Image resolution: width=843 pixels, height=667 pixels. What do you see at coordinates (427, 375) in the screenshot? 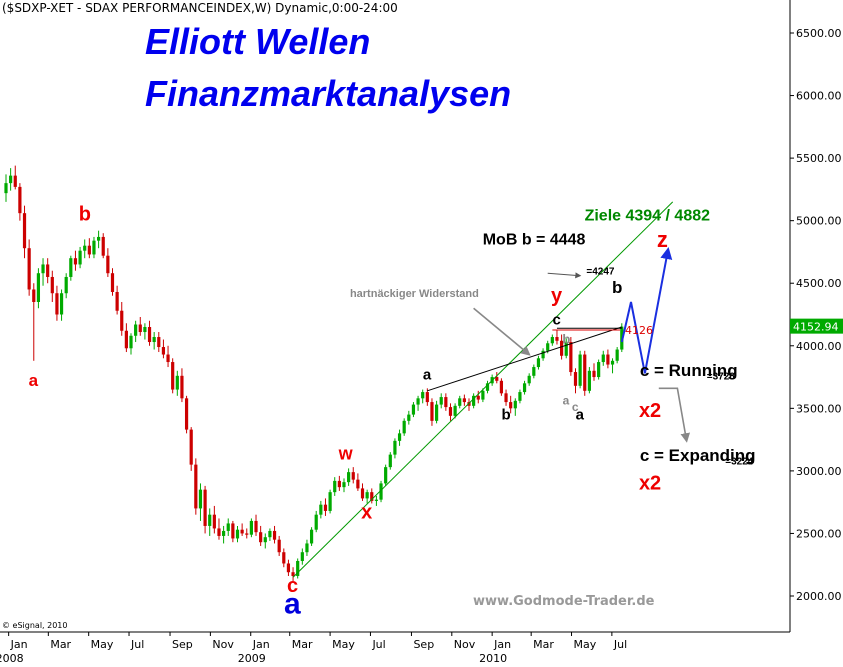
I see `wave-a-small: a` at bounding box center [427, 375].